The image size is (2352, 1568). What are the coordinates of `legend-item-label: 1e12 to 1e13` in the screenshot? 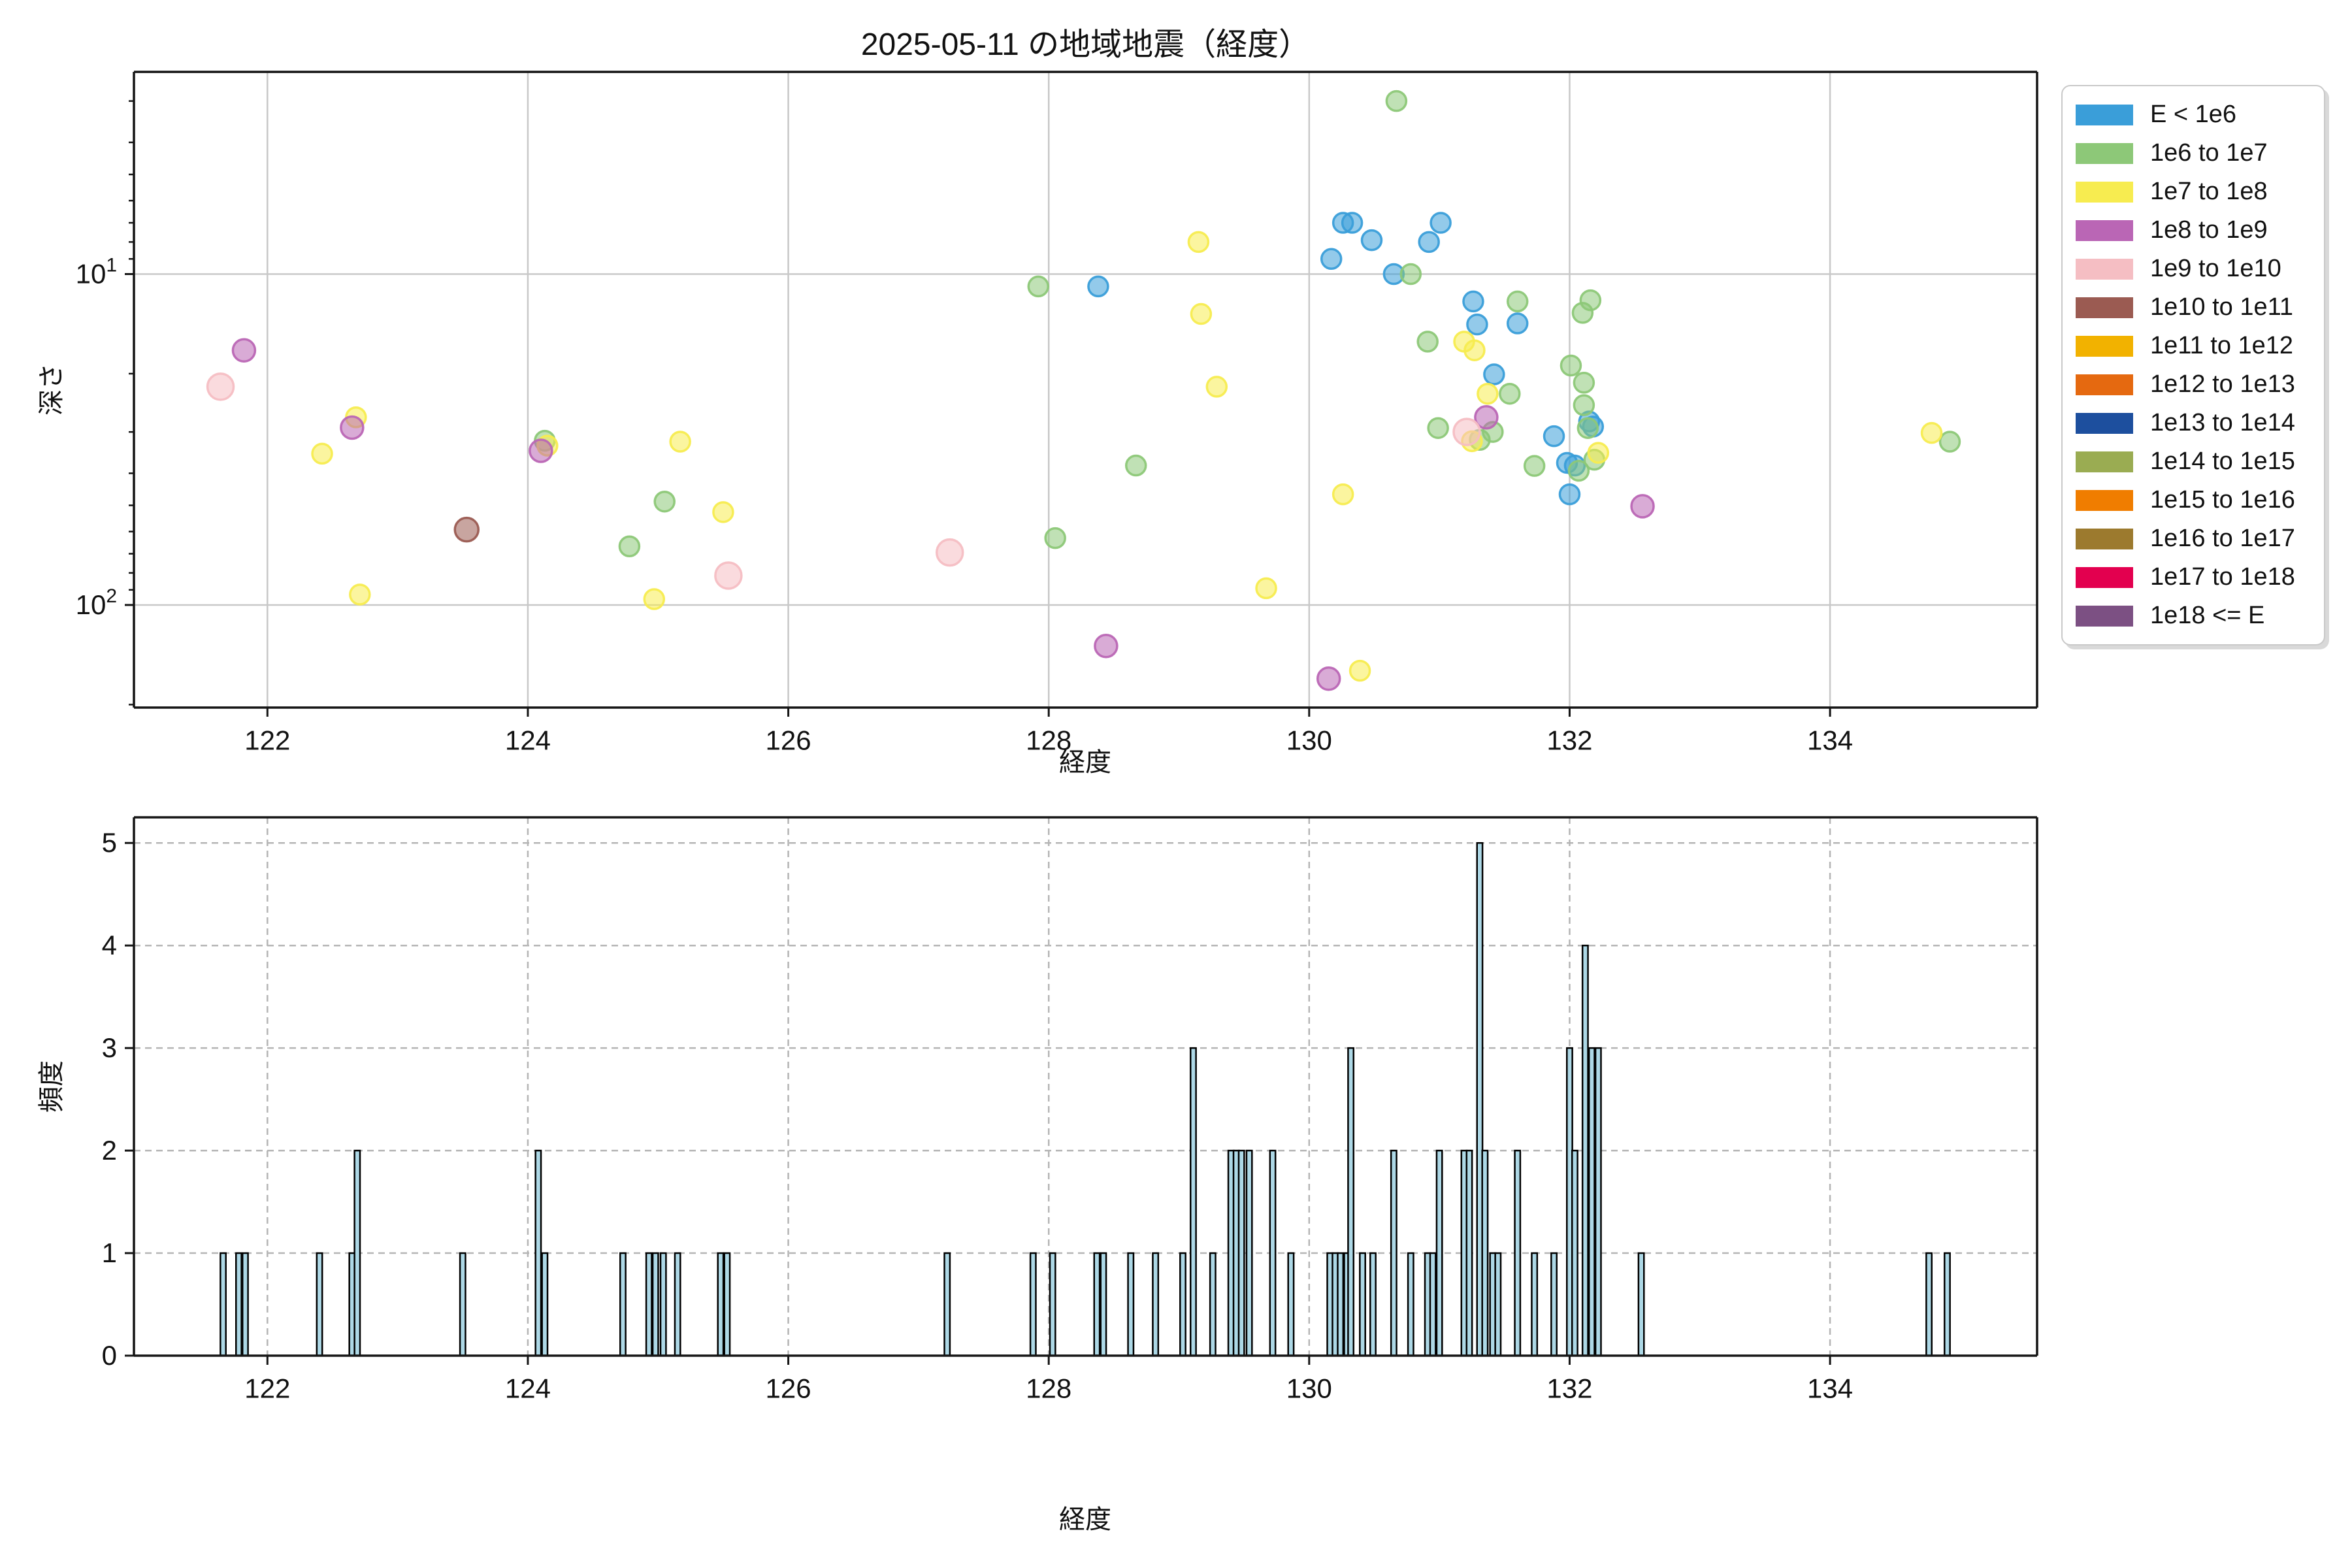 It's located at (2222, 384).